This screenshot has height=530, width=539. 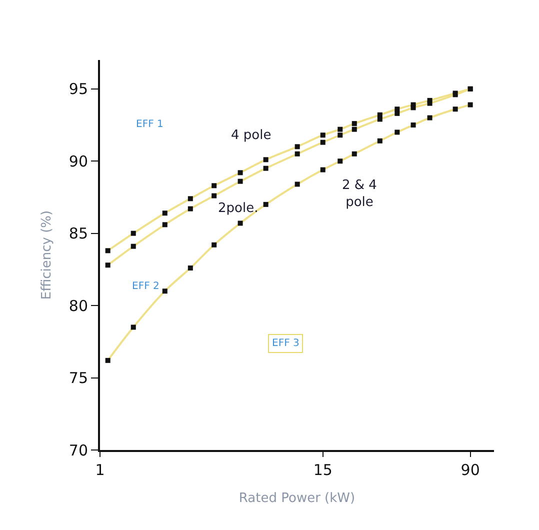 I want to click on y-tick-label: 75, so click(x=78, y=378).